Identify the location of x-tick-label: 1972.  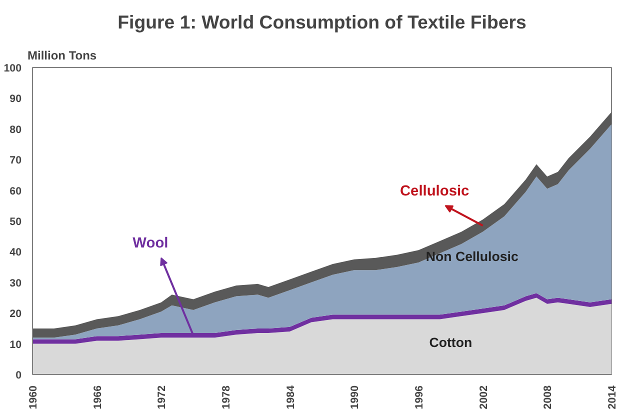
(162, 397).